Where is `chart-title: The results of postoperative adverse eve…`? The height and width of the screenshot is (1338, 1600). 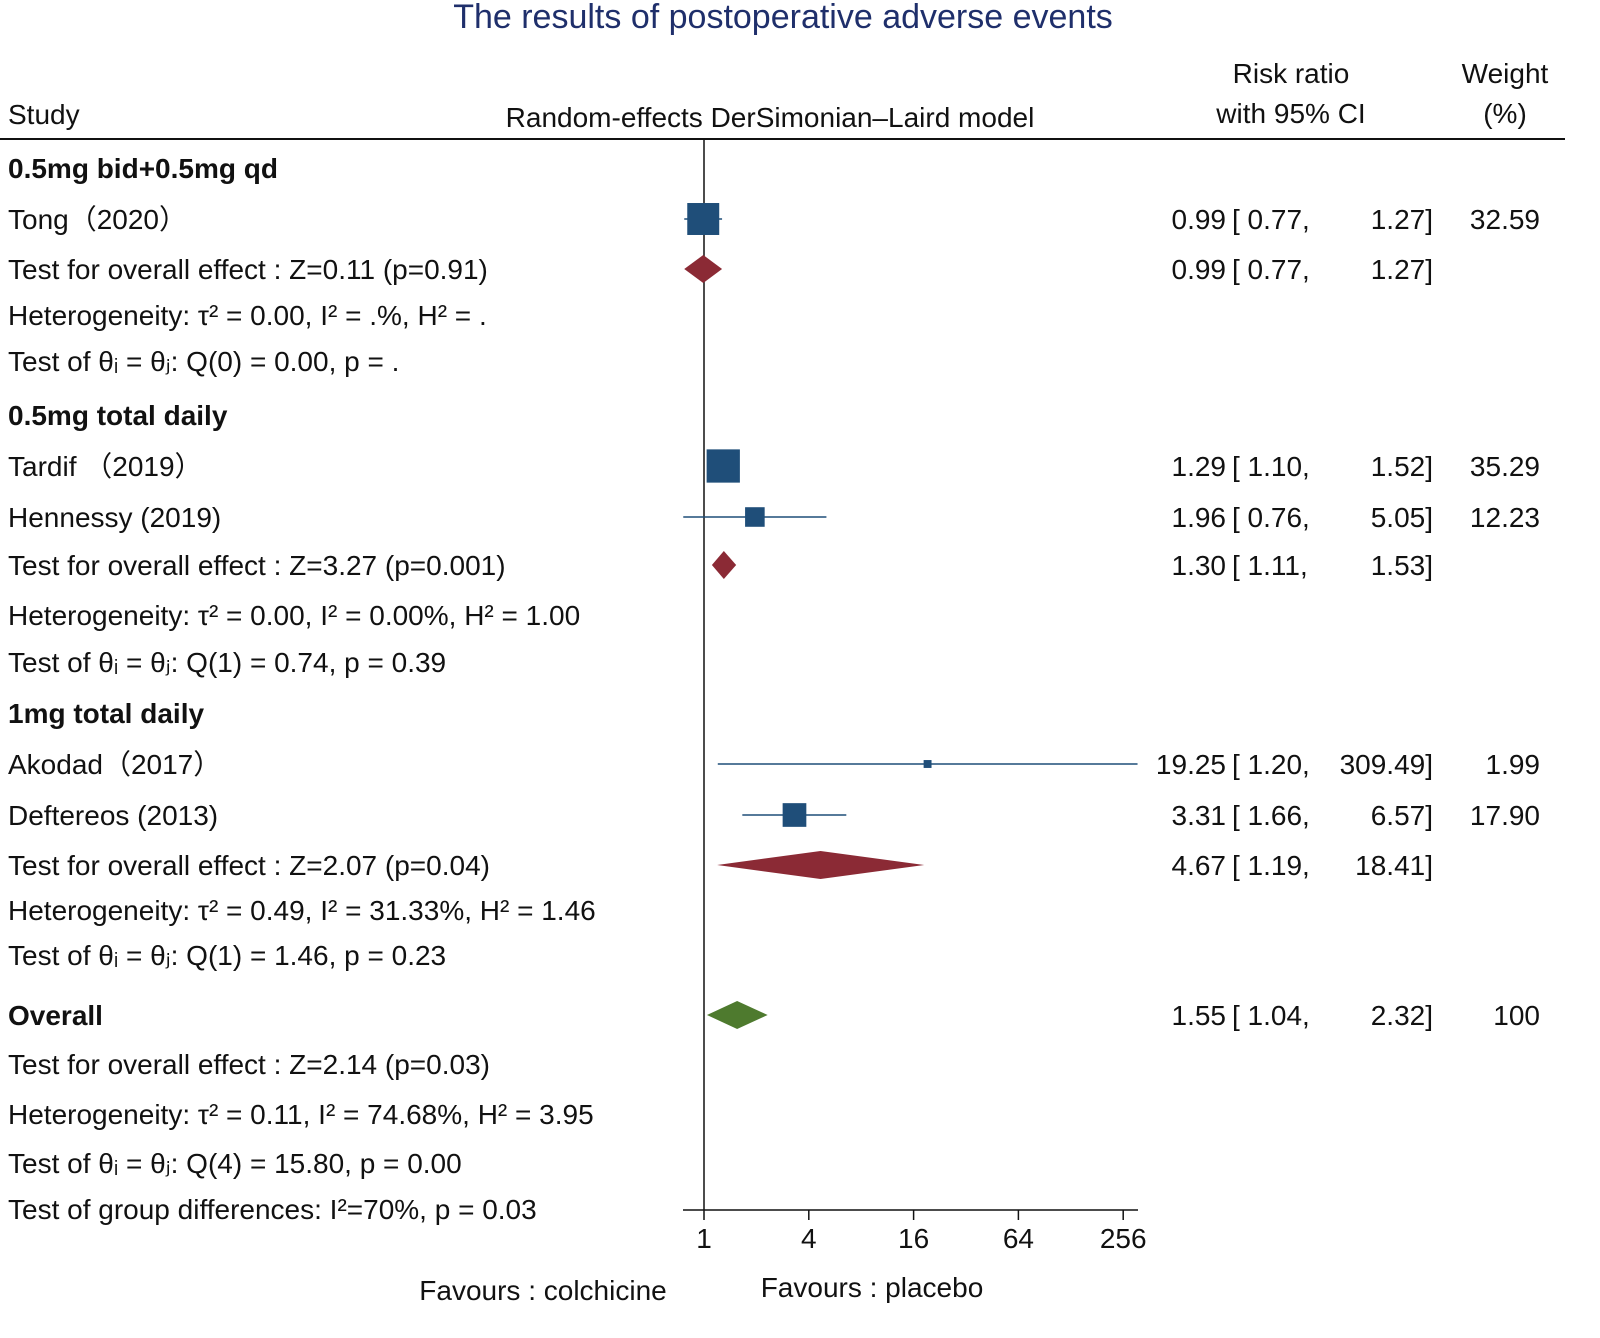
chart-title: The results of postoperative adverse eve… is located at coordinates (783, 18).